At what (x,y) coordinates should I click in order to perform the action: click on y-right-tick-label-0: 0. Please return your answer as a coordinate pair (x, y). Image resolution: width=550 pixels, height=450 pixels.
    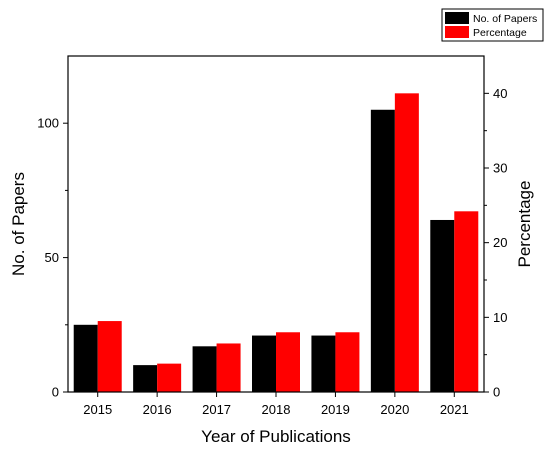
    Looking at the image, I should click on (496, 392).